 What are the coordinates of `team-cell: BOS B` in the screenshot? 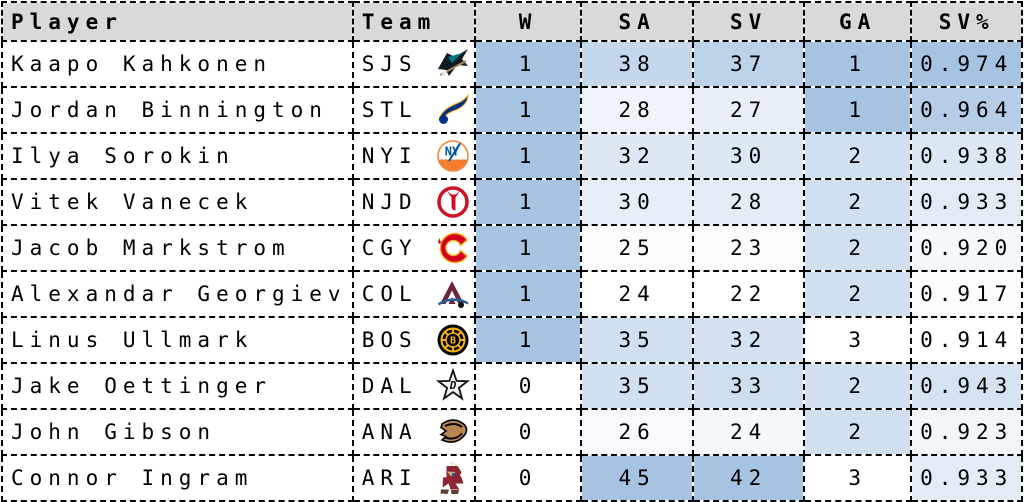 It's located at (414, 340).